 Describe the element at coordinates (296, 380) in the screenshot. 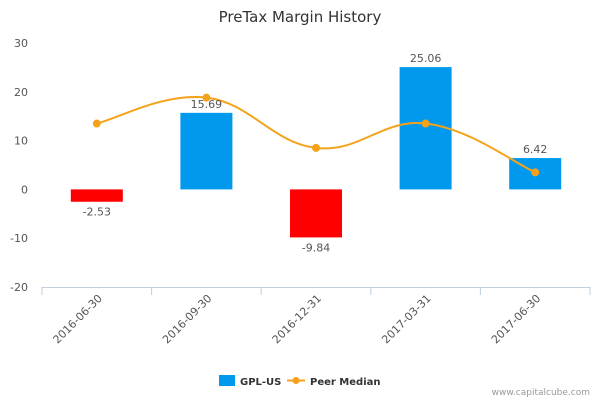

I see `legend-marker-peer-median` at that location.